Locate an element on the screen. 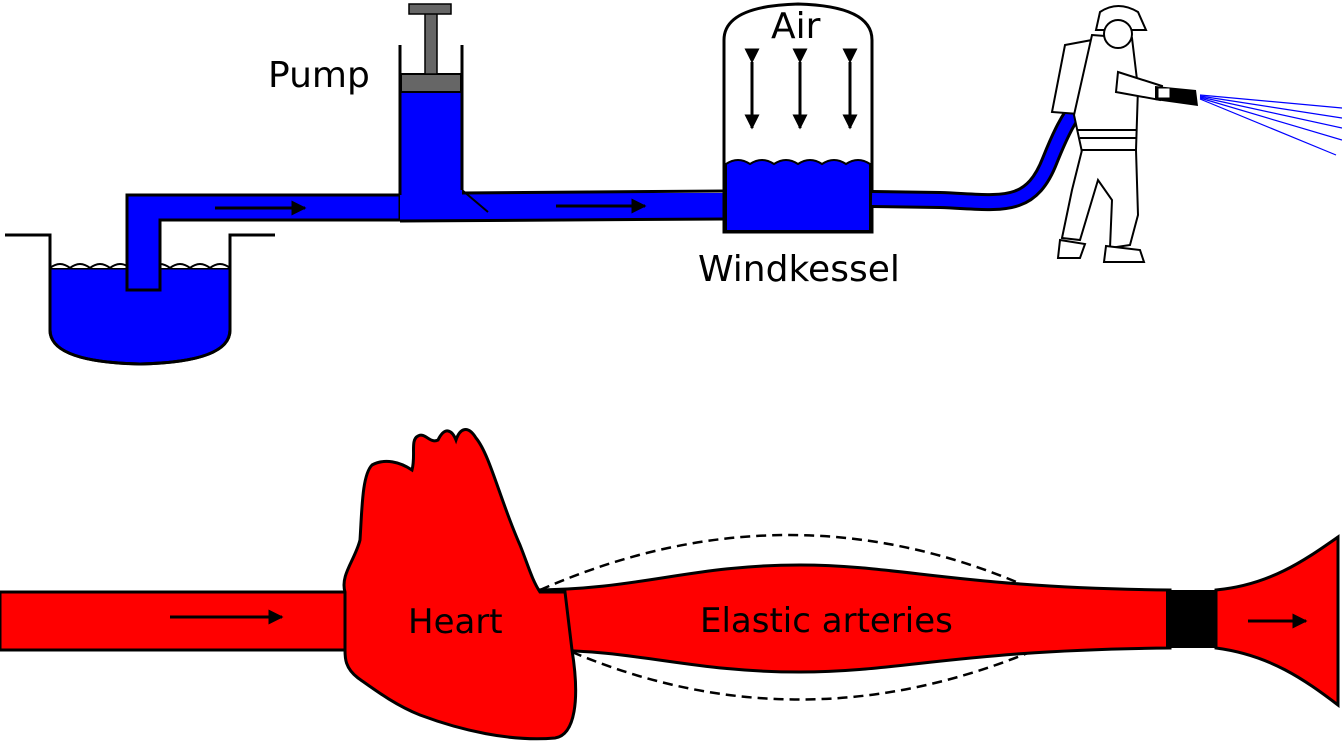 This screenshot has width=1342, height=745. hose-nozzle is located at coordinates (1176, 96).